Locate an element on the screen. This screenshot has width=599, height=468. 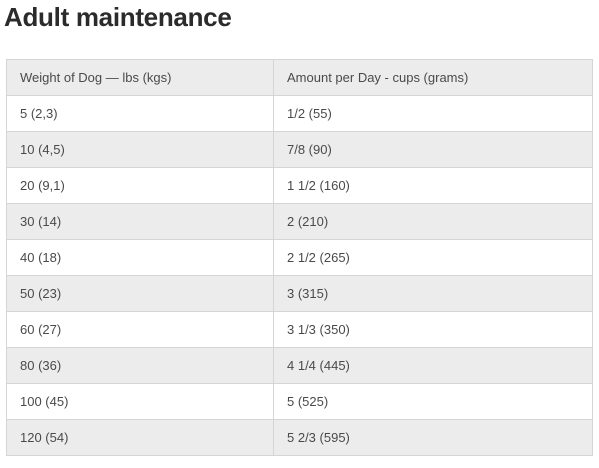
amount-cell: 5 2/3 (595) is located at coordinates (433, 437).